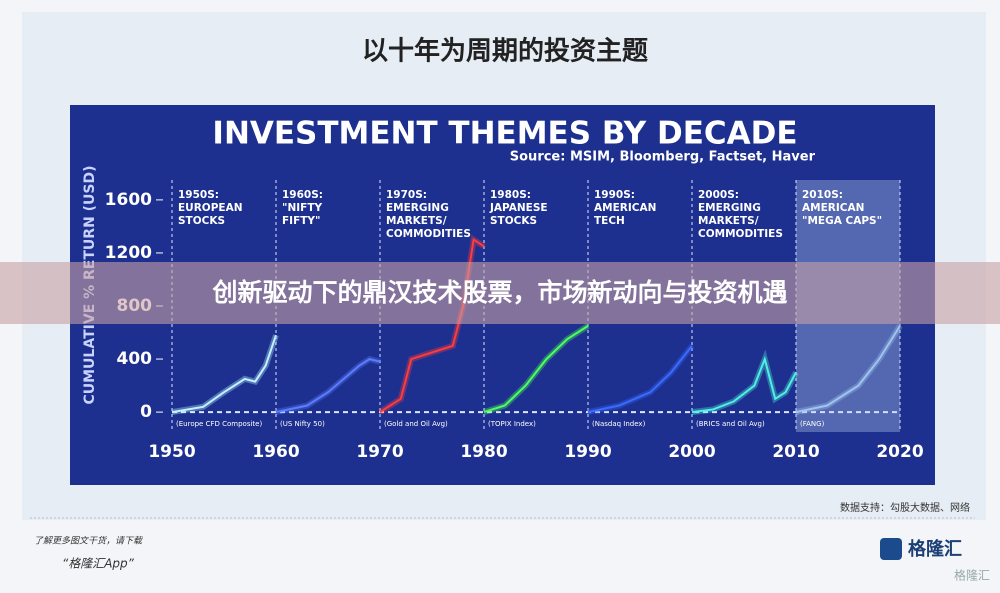 The image size is (1000, 593). I want to click on y-tick-label: 1600, so click(128, 200).